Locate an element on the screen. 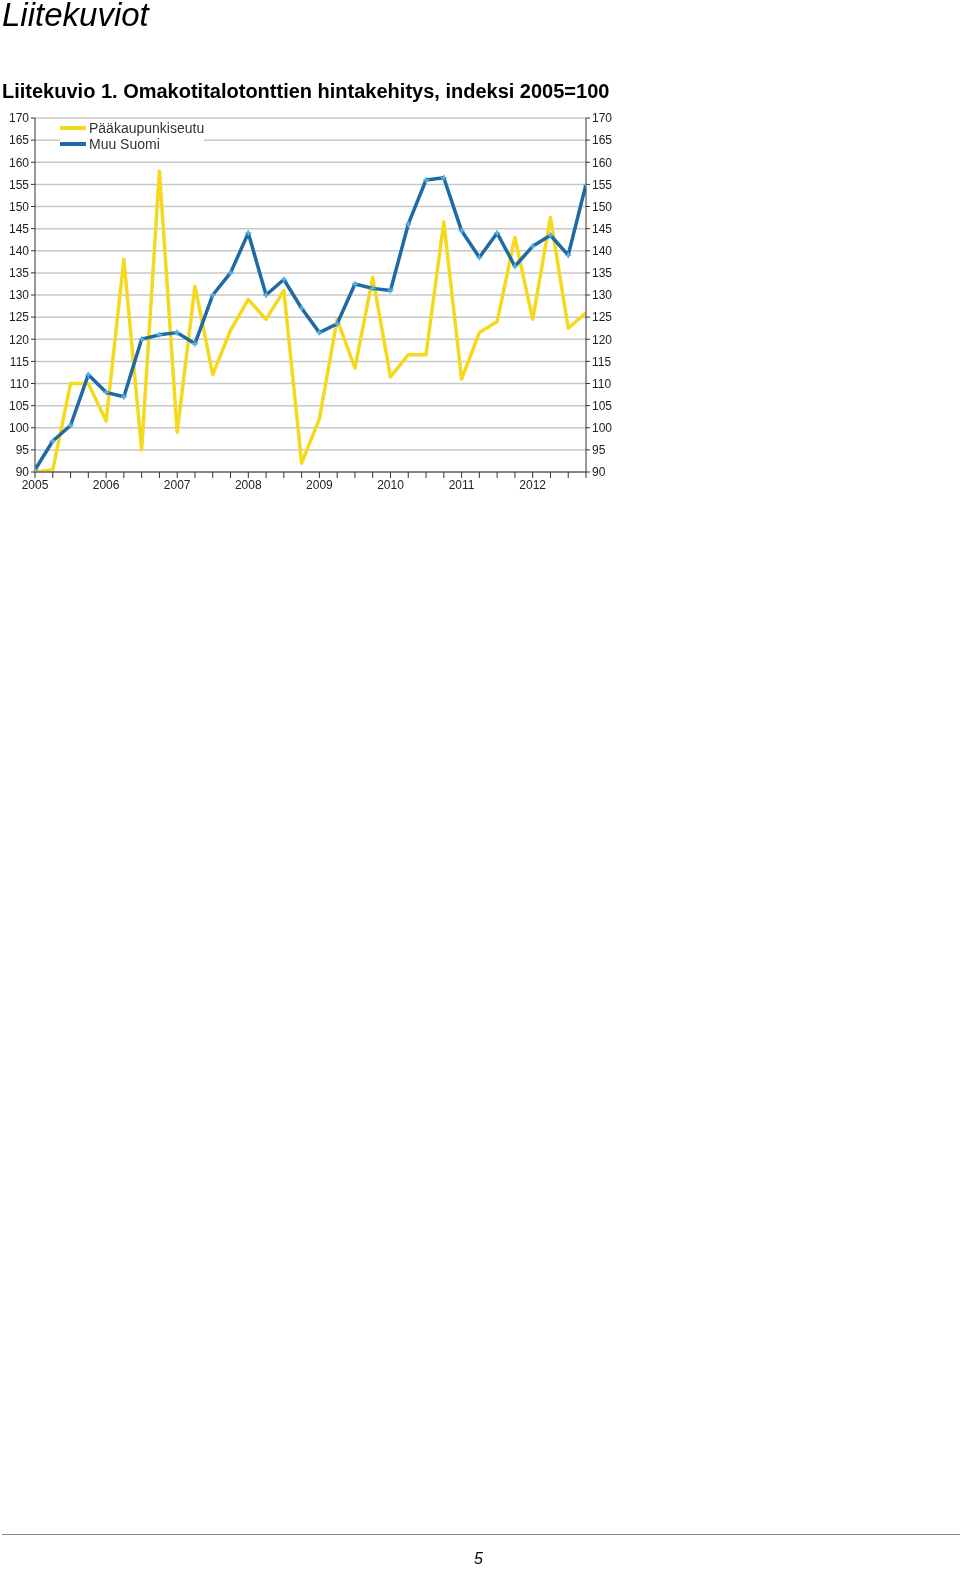 Image resolution: width=960 pixels, height=1572 pixels. y2-tick-label: 110 is located at coordinates (602, 383).